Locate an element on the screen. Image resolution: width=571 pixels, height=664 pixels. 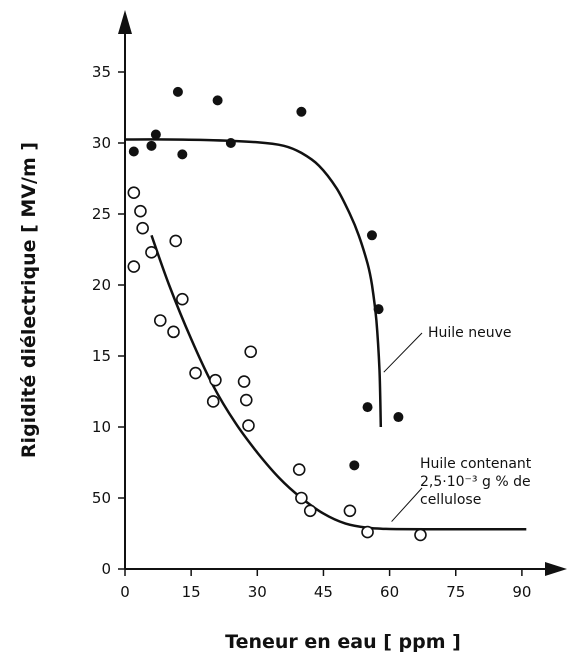
x-tick-label: 60 is located at coordinates (389, 592).